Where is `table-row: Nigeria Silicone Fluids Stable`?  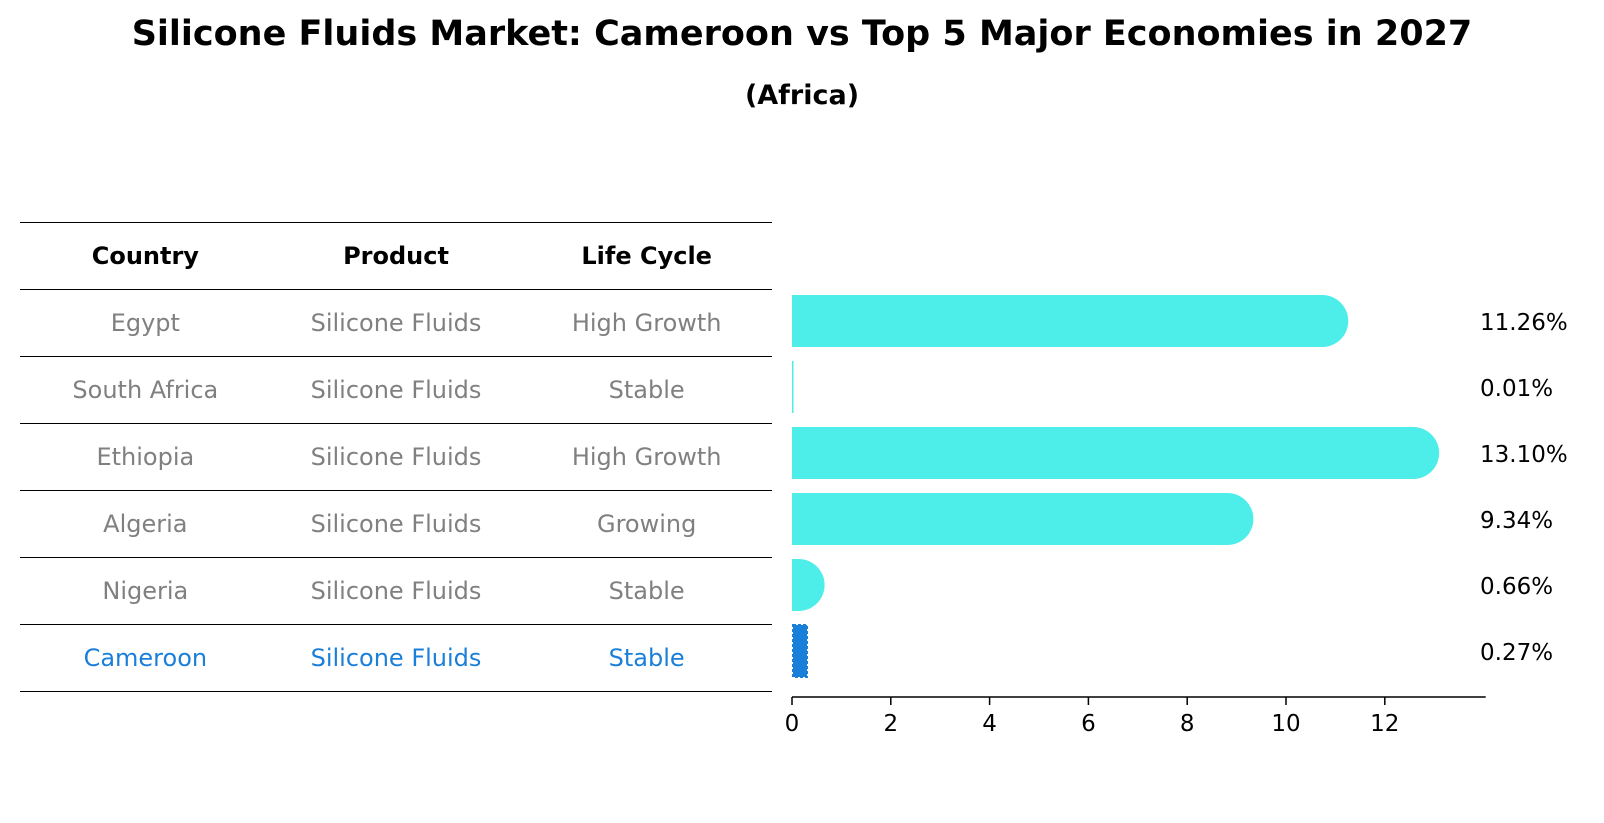
table-row: Nigeria Silicone Fluids Stable is located at coordinates (396, 590).